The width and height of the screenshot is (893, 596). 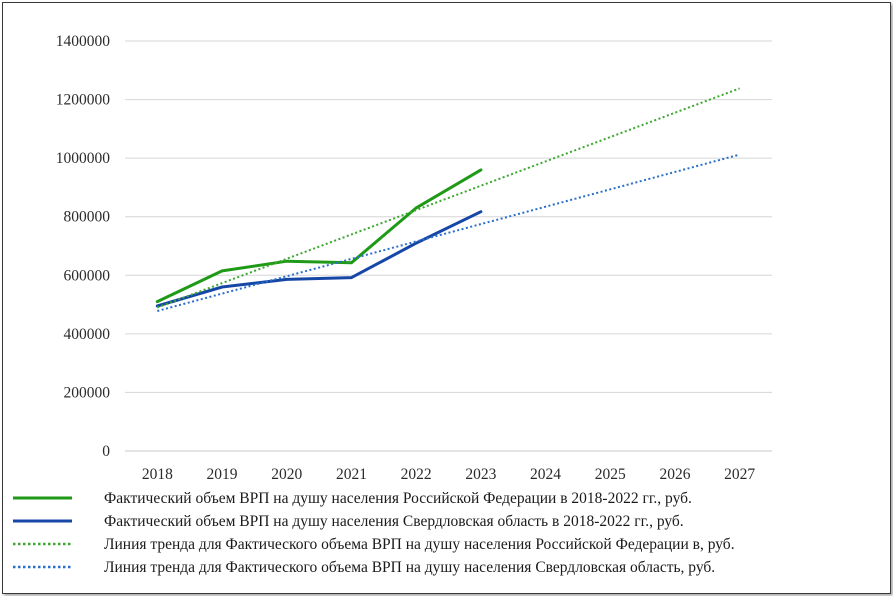 I want to click on x-tick-label: 2021, so click(x=351, y=474).